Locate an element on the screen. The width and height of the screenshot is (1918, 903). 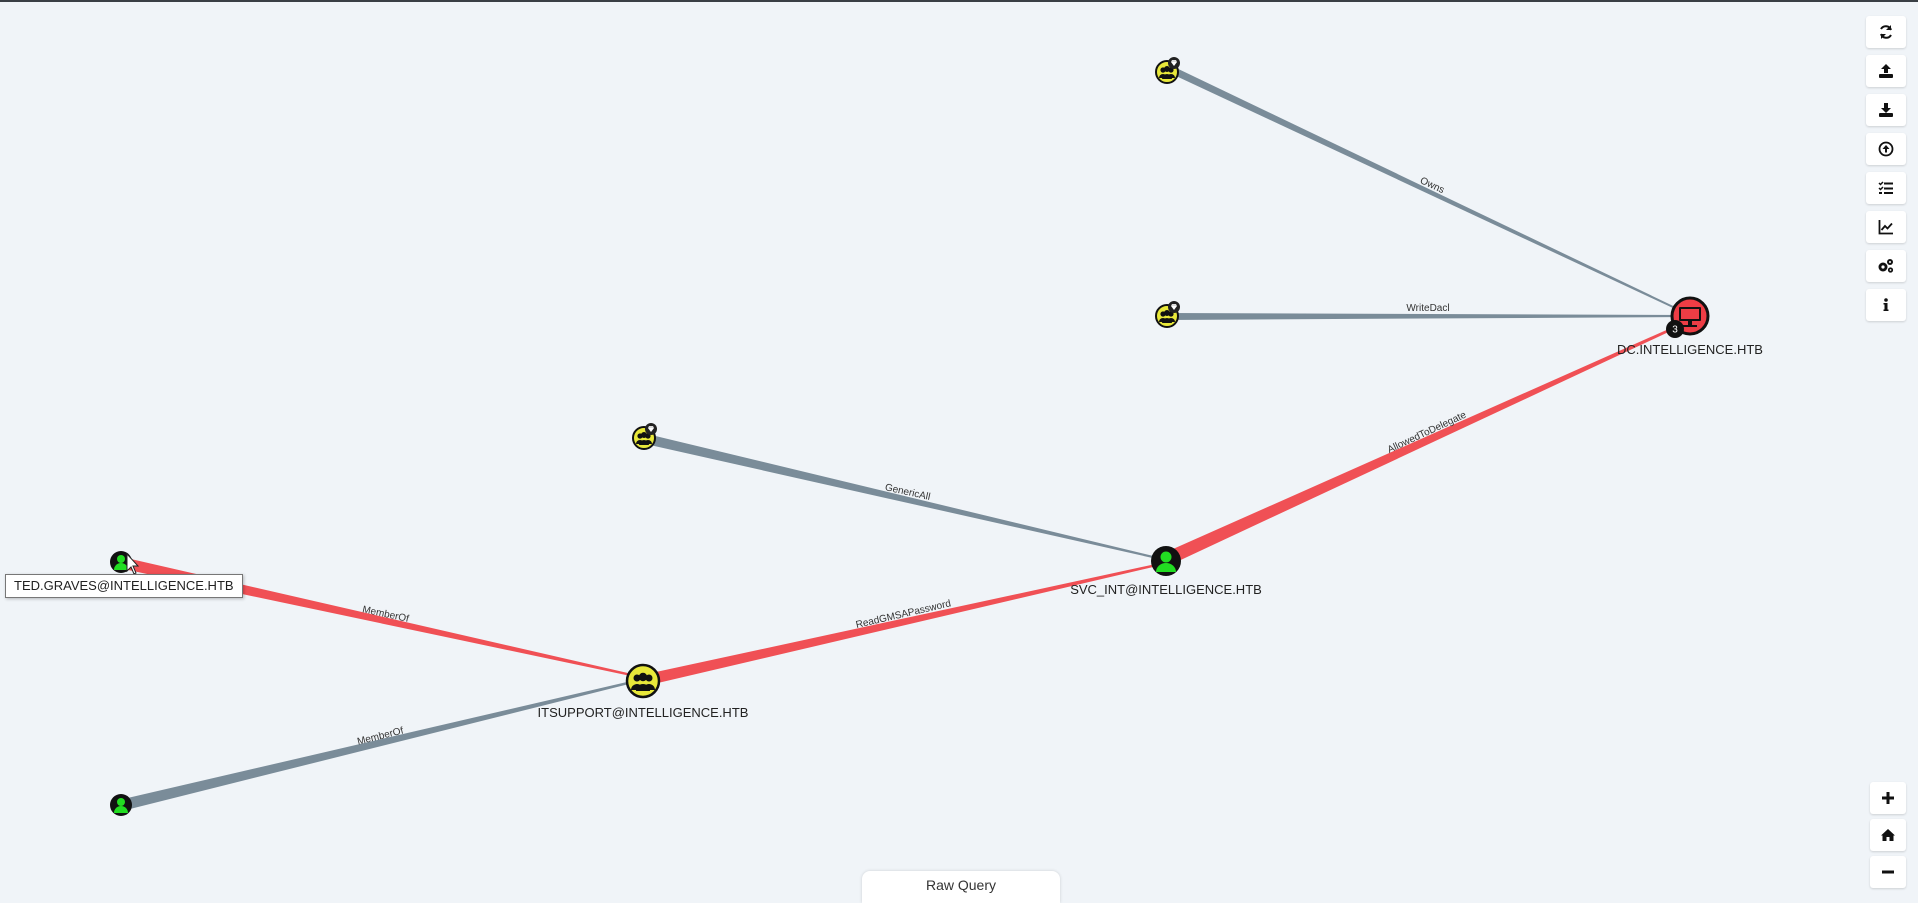
chart-icon is located at coordinates (1885, 227).